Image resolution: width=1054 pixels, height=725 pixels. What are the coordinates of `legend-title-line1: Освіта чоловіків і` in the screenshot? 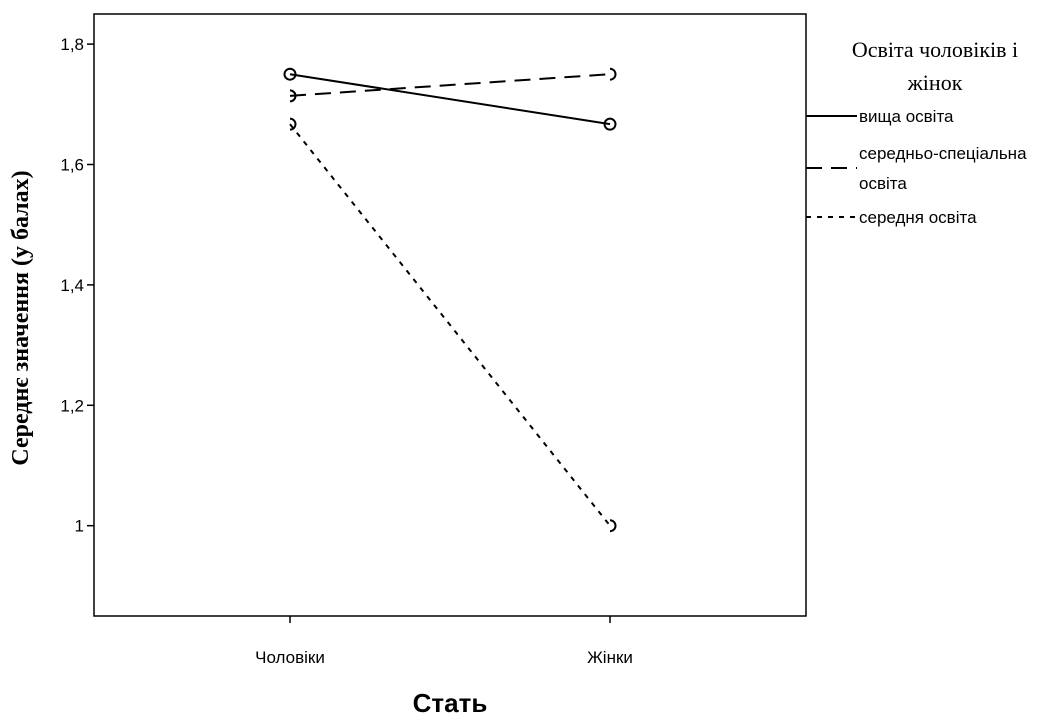 It's located at (935, 49).